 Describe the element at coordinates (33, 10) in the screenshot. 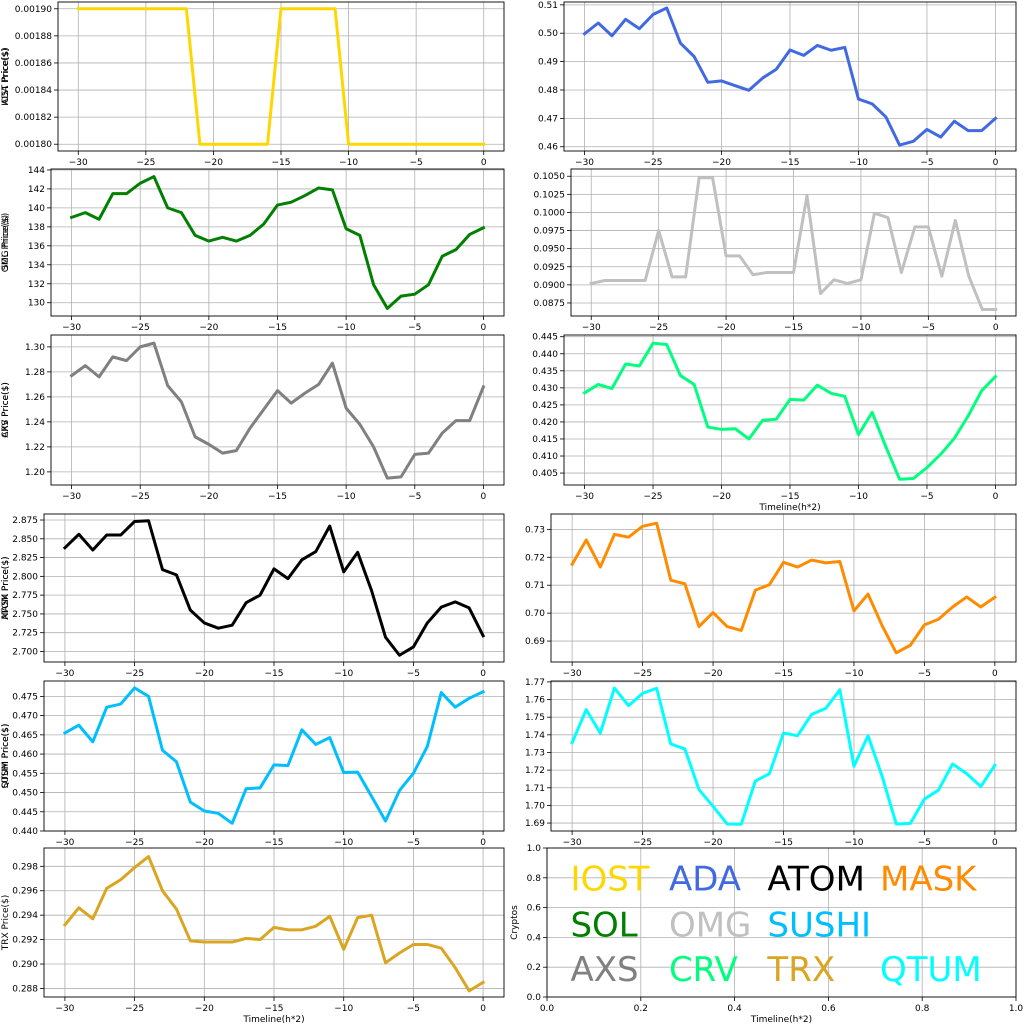

I see `iost-ytick-label: 0.00190` at that location.